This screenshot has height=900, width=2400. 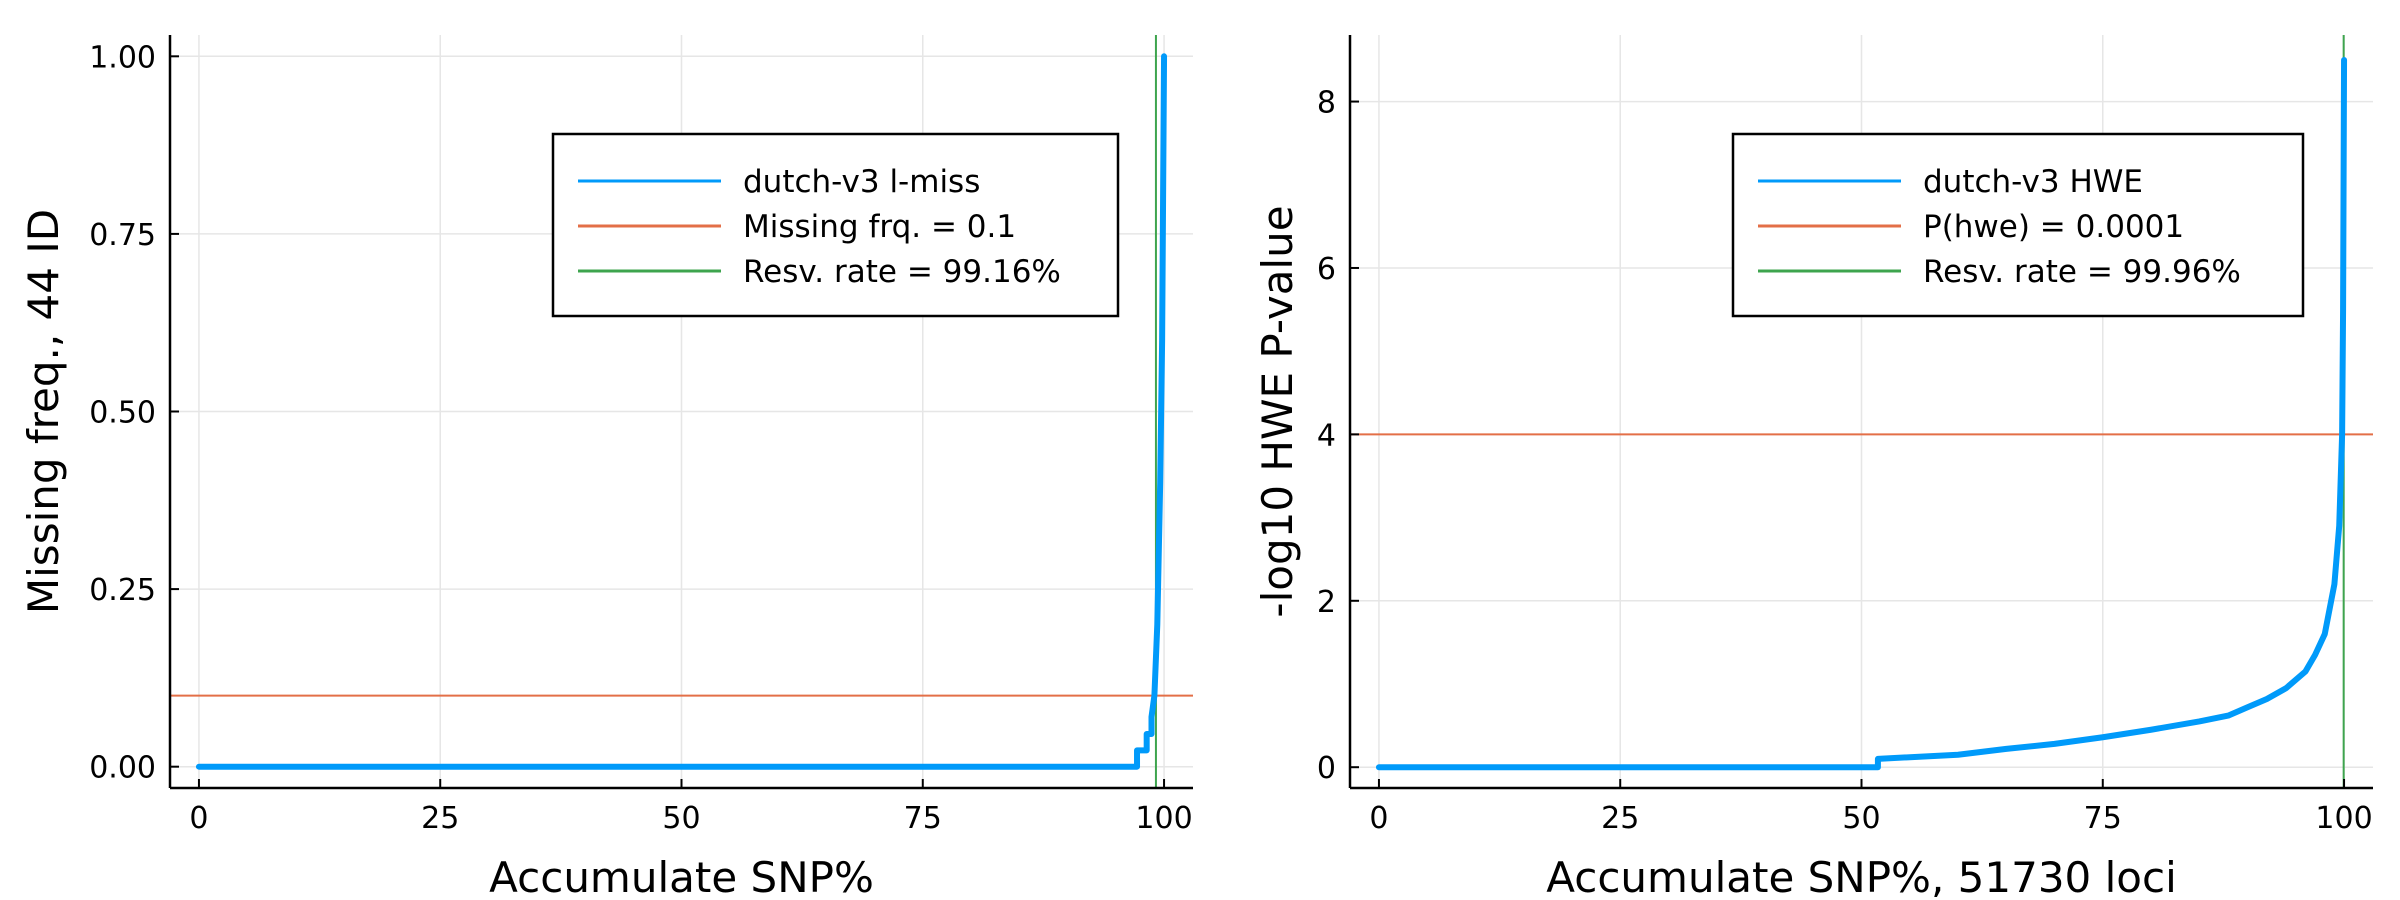 I want to click on y-tick-label: 0.50, so click(x=122, y=413).